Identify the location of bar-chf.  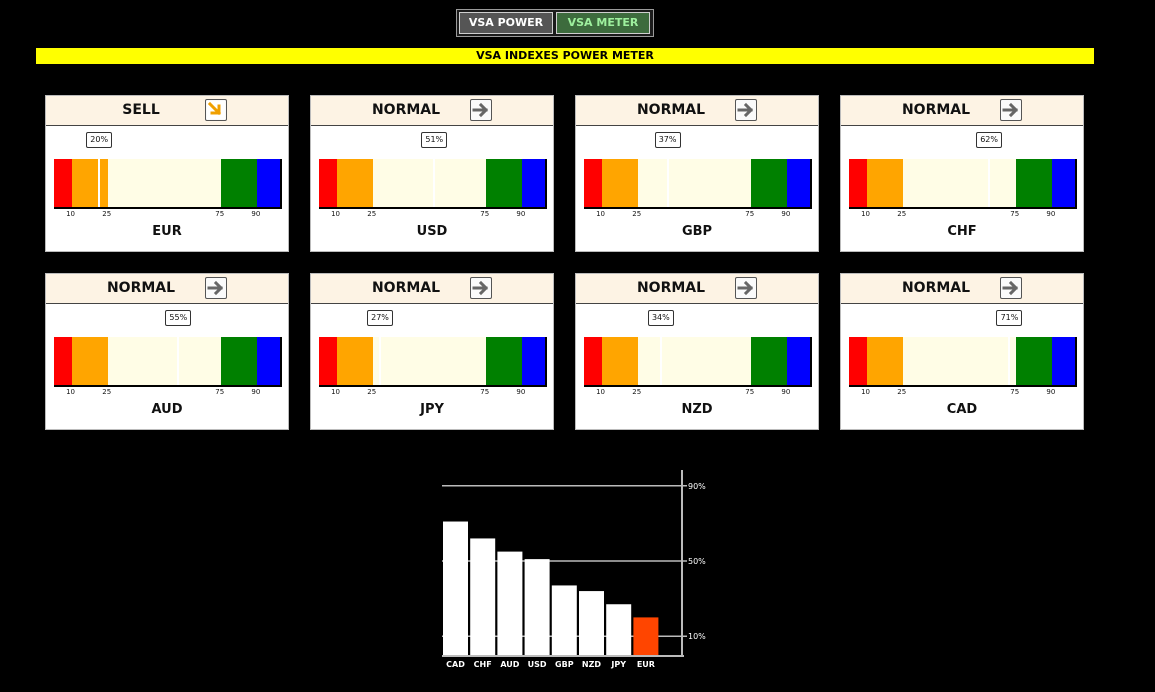
(483, 596).